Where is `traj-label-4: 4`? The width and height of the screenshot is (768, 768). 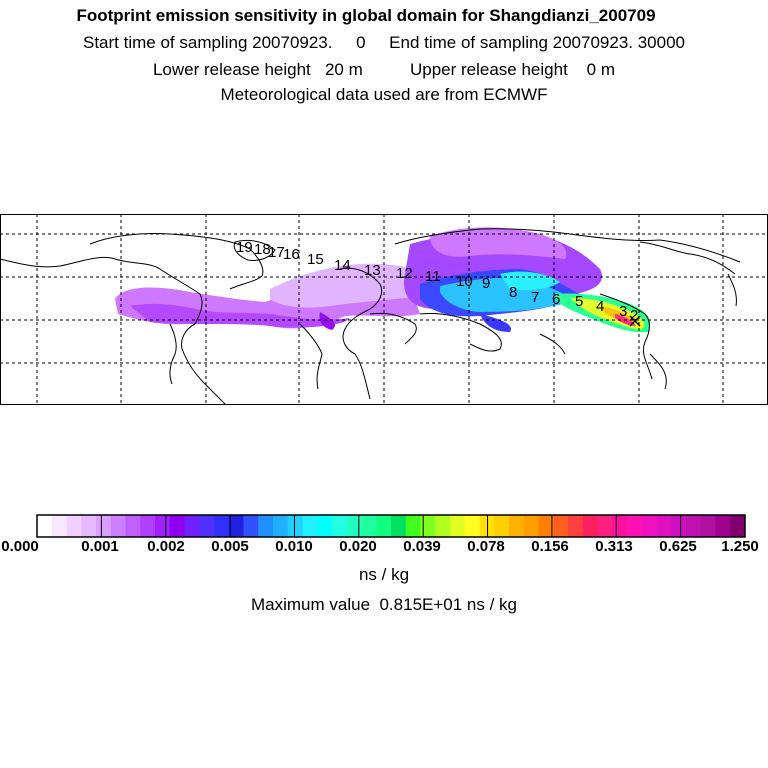 traj-label-4: 4 is located at coordinates (600, 306).